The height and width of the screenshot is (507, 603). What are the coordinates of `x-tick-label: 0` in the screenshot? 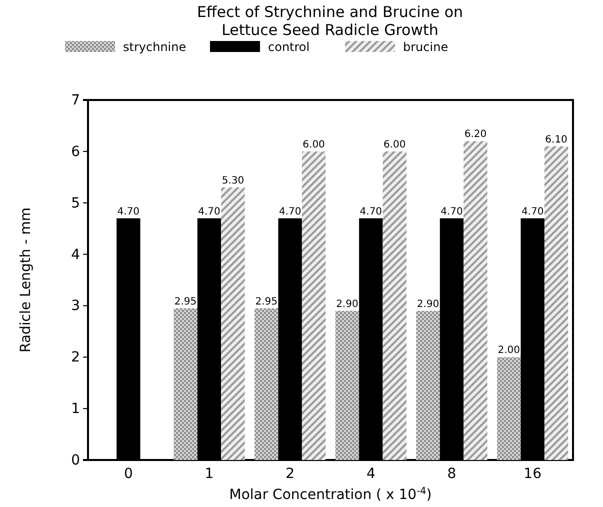 It's located at (128, 474).